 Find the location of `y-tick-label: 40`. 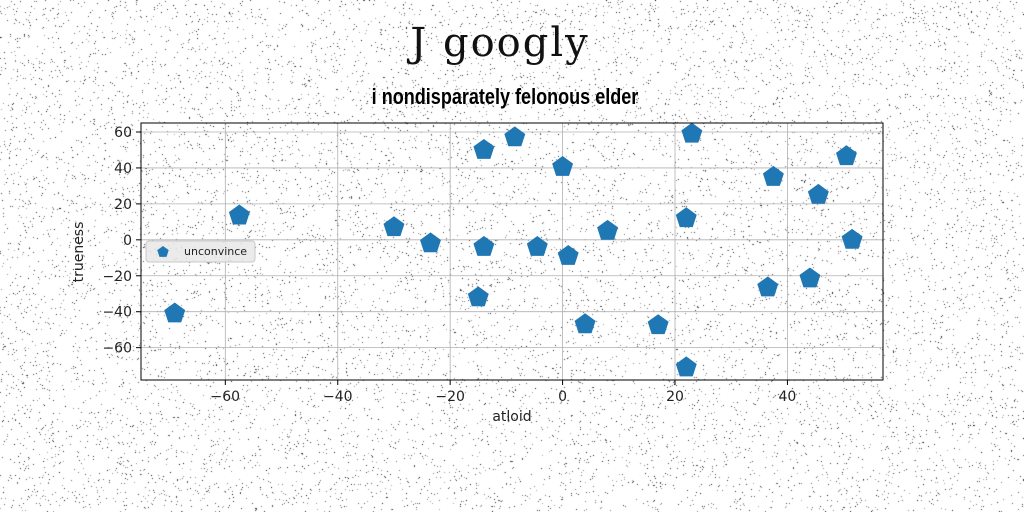

y-tick-label: 40 is located at coordinates (123, 169).